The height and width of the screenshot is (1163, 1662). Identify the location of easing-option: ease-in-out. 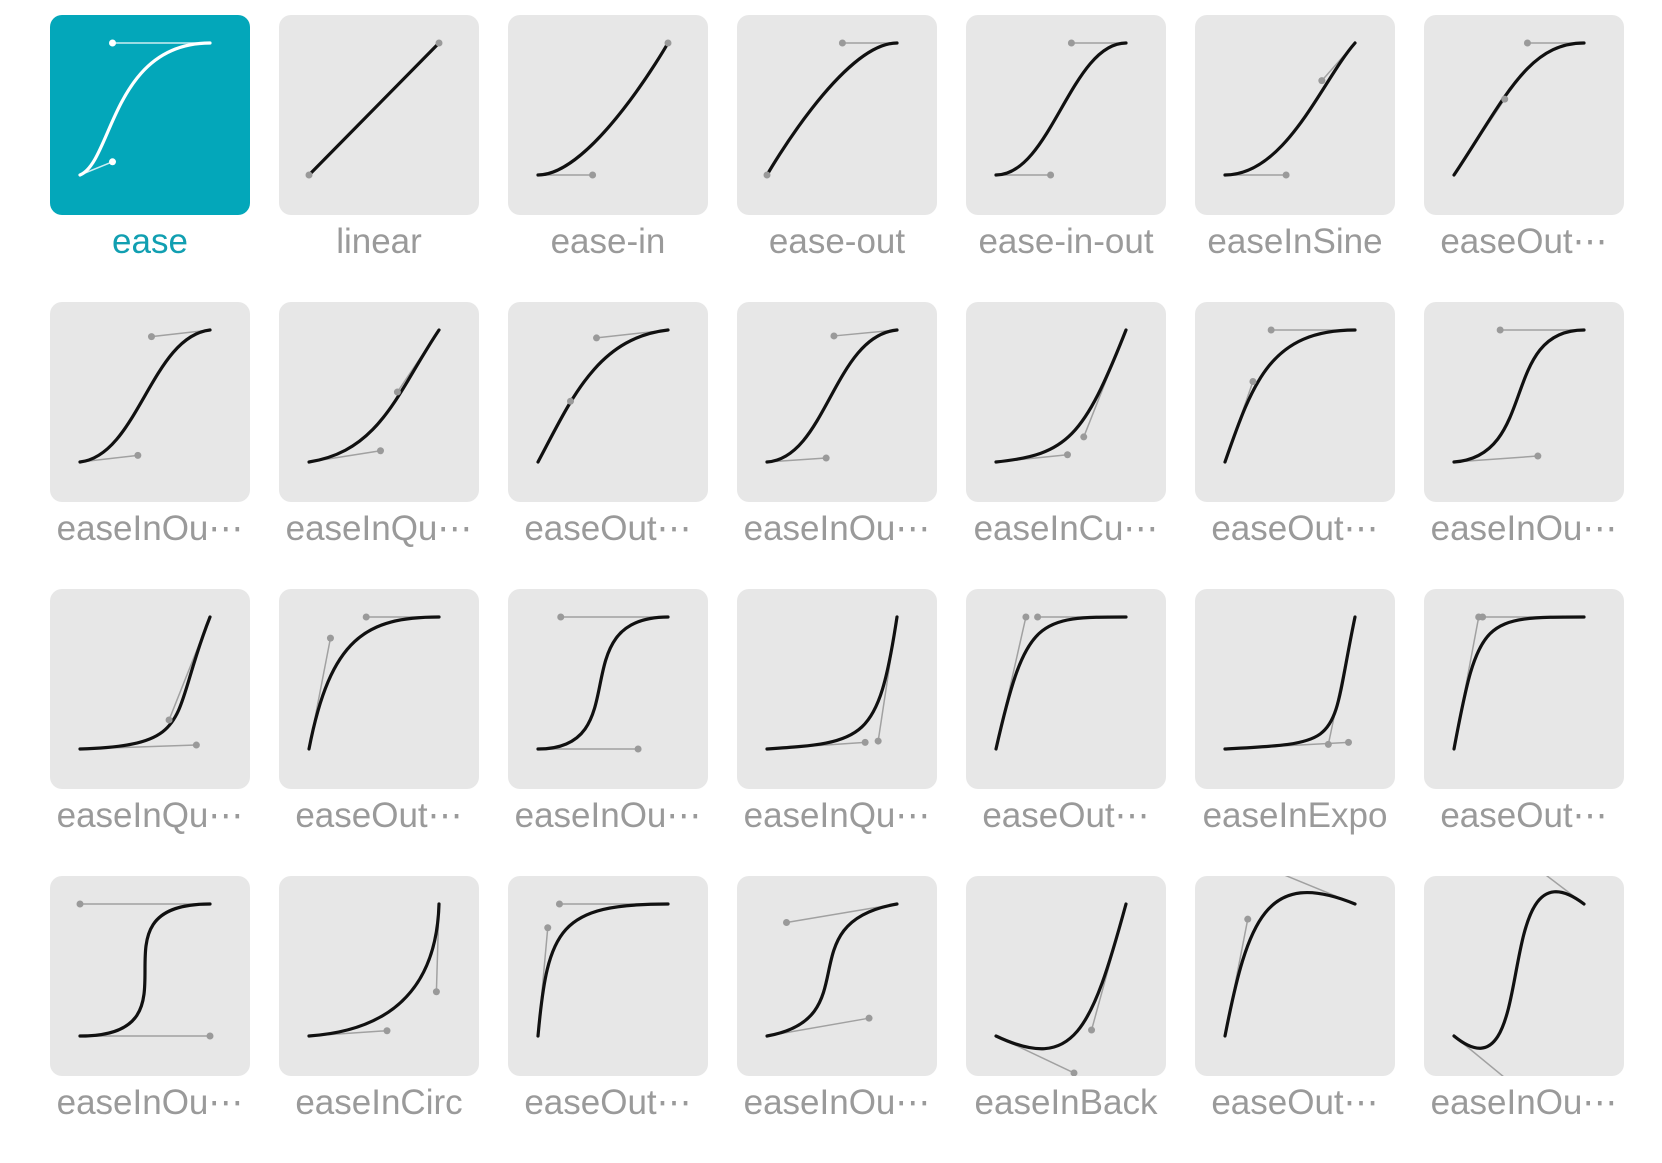
(1066, 158).